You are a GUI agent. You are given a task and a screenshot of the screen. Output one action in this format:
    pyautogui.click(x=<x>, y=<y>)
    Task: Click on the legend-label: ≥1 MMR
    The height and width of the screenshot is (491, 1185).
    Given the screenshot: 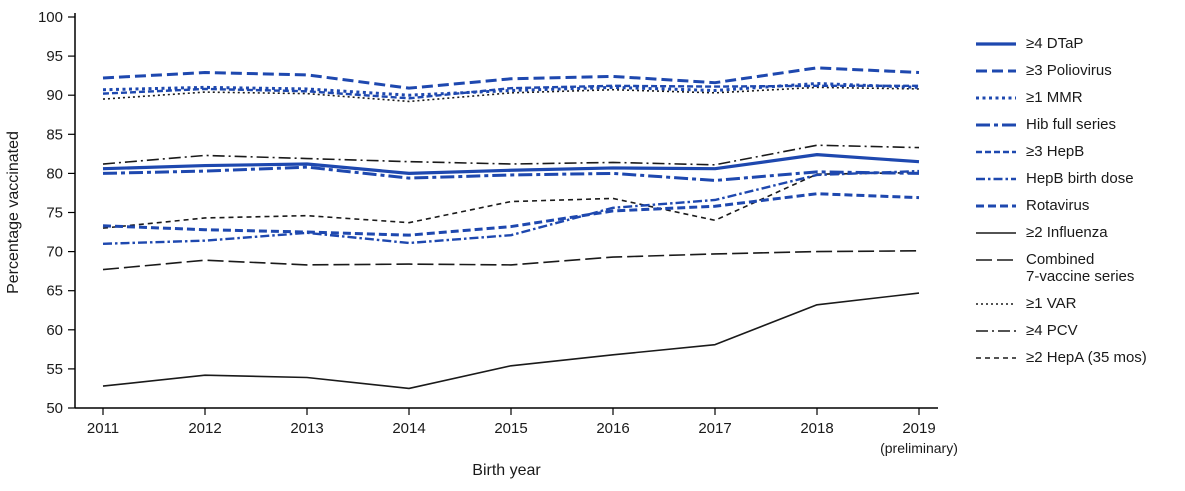 What is the action you would take?
    pyautogui.click(x=1054, y=97)
    